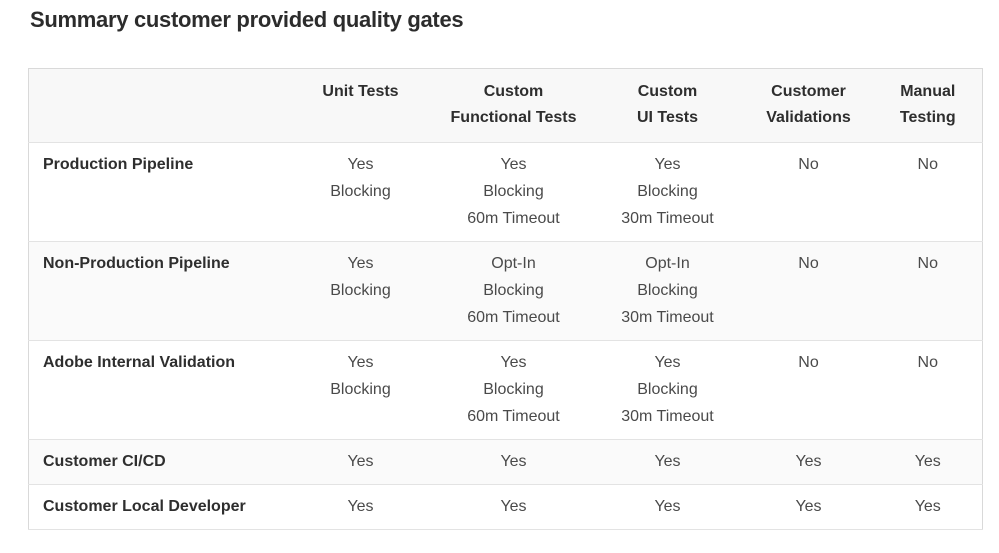 The image size is (999, 553). I want to click on header-line: Unit Tests, so click(360, 91).